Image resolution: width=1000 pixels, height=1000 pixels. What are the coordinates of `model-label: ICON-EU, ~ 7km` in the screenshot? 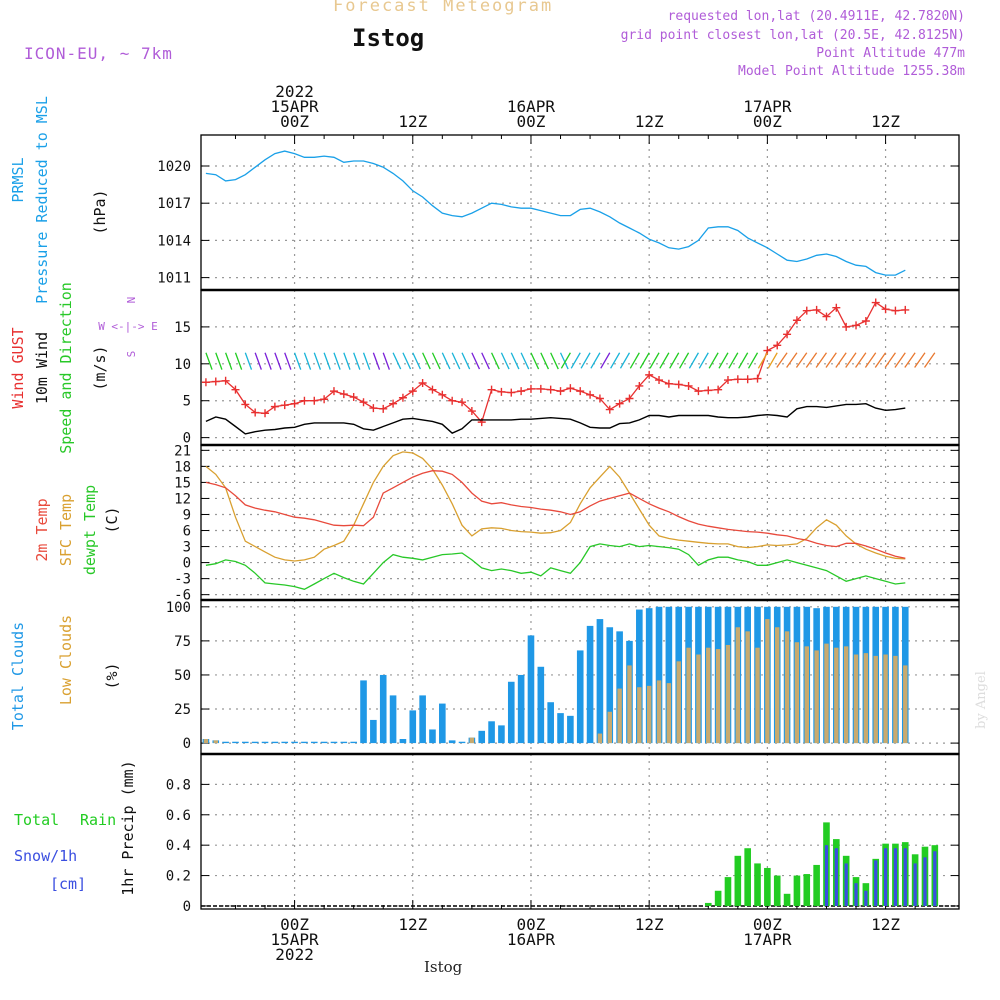 It's located at (98, 53).